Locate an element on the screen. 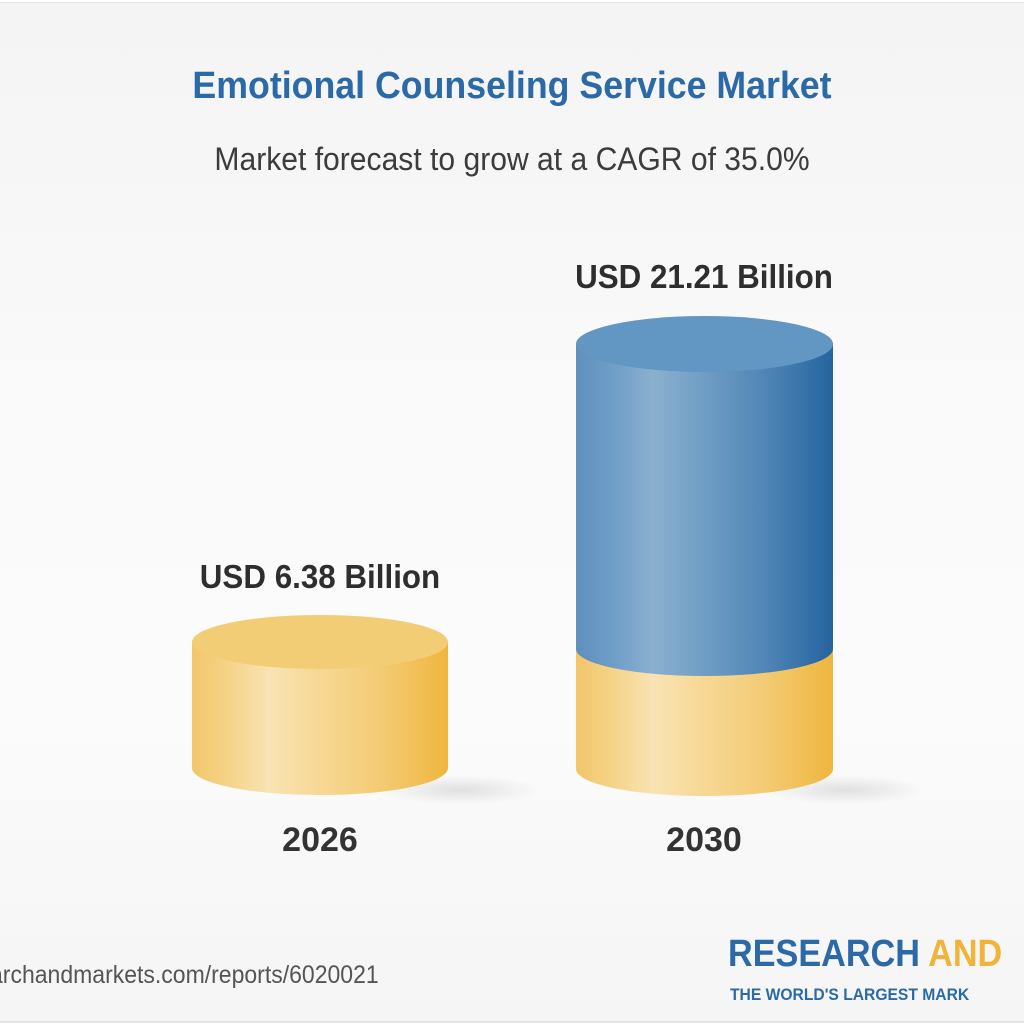 The width and height of the screenshot is (1024, 1024). bar-2030 is located at coordinates (704, 556).